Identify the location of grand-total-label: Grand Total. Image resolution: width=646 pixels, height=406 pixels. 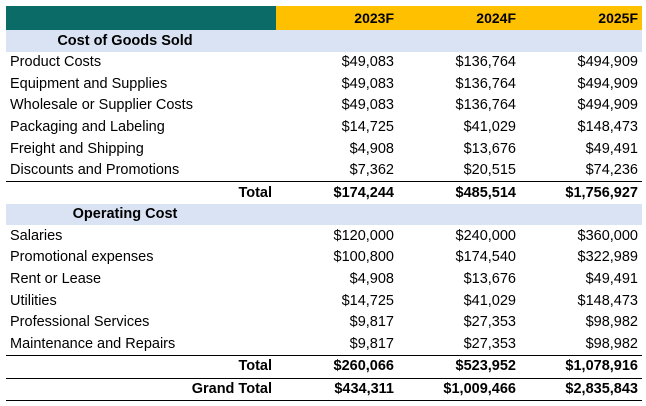
(141, 389).